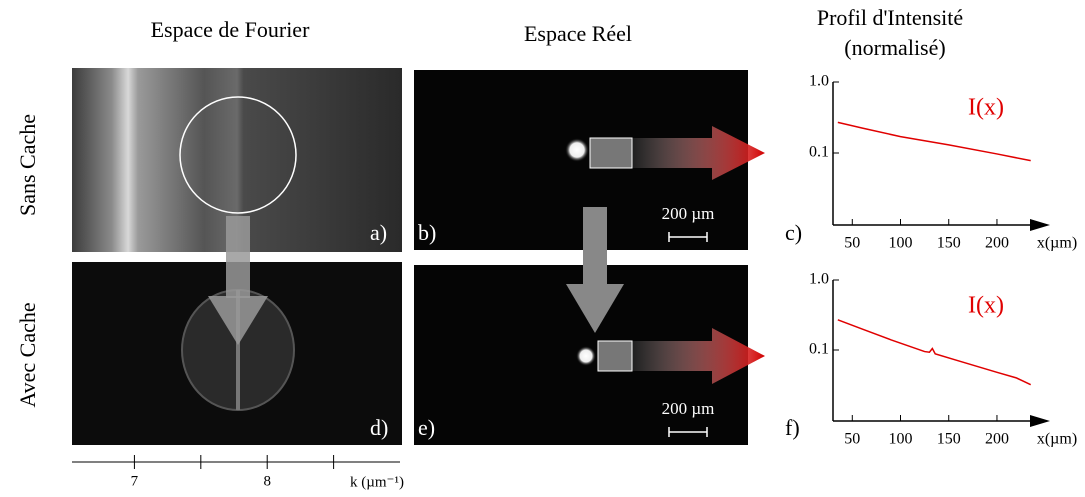  What do you see at coordinates (793, 232) in the screenshot?
I see `panel-label: c)` at bounding box center [793, 232].